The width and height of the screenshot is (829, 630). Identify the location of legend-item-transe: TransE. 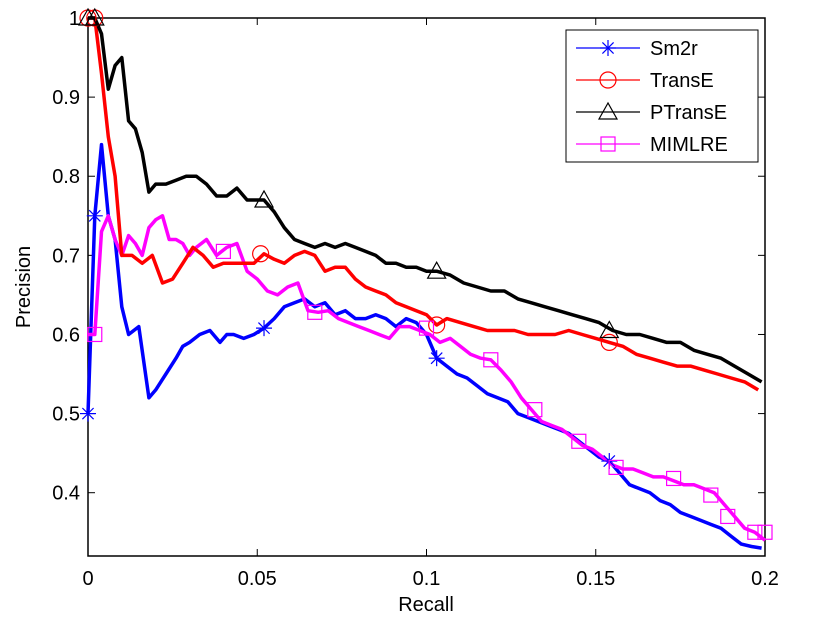
(645, 81).